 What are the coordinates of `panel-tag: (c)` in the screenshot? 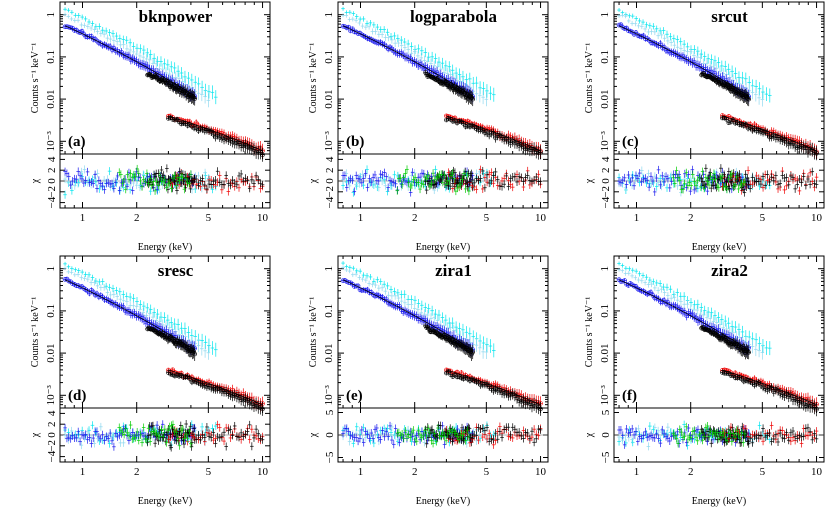 It's located at (630, 142).